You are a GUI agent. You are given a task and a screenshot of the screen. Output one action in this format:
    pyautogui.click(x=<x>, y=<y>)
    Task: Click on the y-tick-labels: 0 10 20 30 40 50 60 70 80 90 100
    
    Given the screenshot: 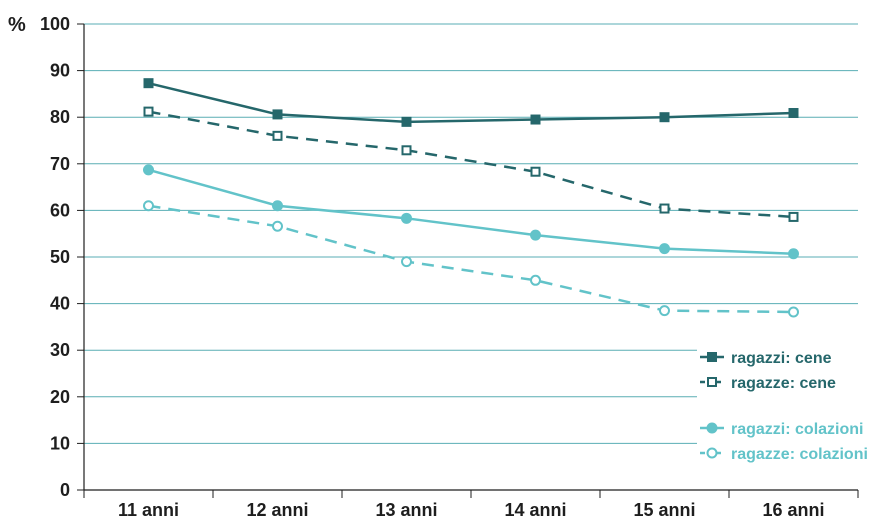 What is the action you would take?
    pyautogui.click(x=55, y=257)
    